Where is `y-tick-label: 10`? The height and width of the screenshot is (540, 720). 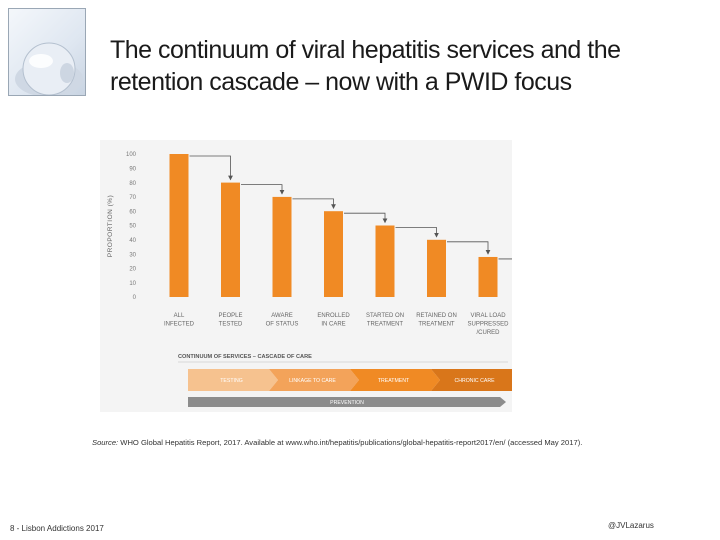
y-tick-label: 10 is located at coordinates (132, 284).